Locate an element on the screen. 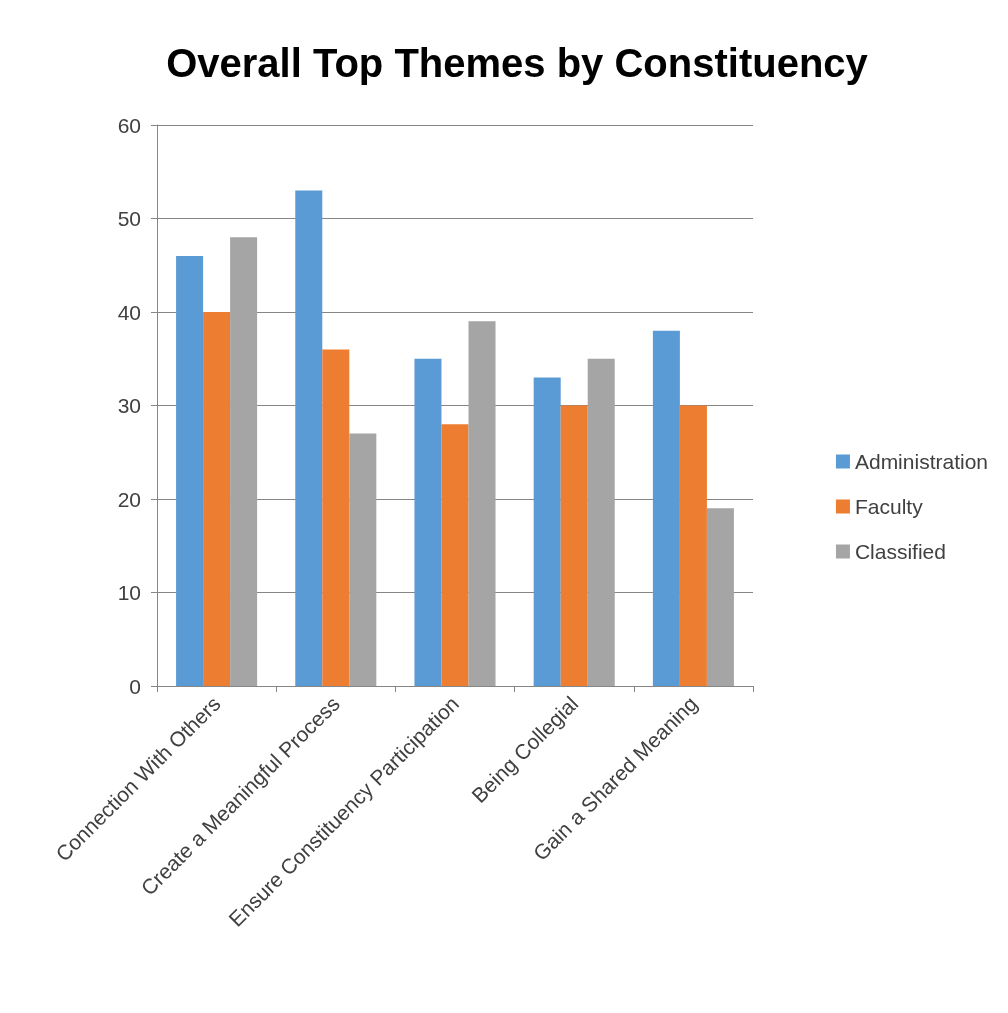 The width and height of the screenshot is (1008, 1013). y-tick-label: 10 is located at coordinates (129, 592).